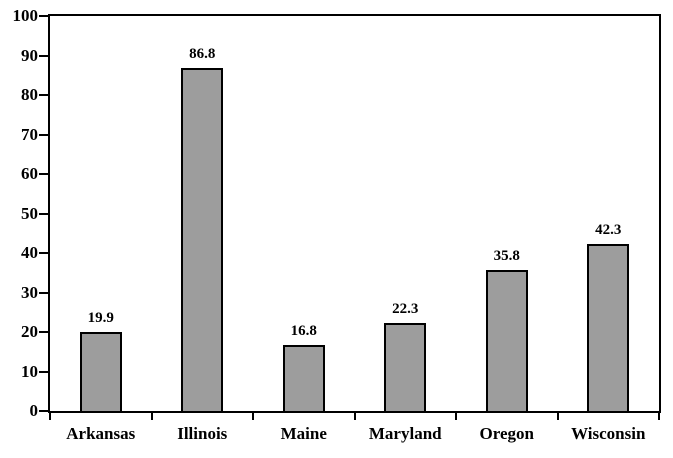  Describe the element at coordinates (29, 173) in the screenshot. I see `y-axis-tick-label: 60` at that location.